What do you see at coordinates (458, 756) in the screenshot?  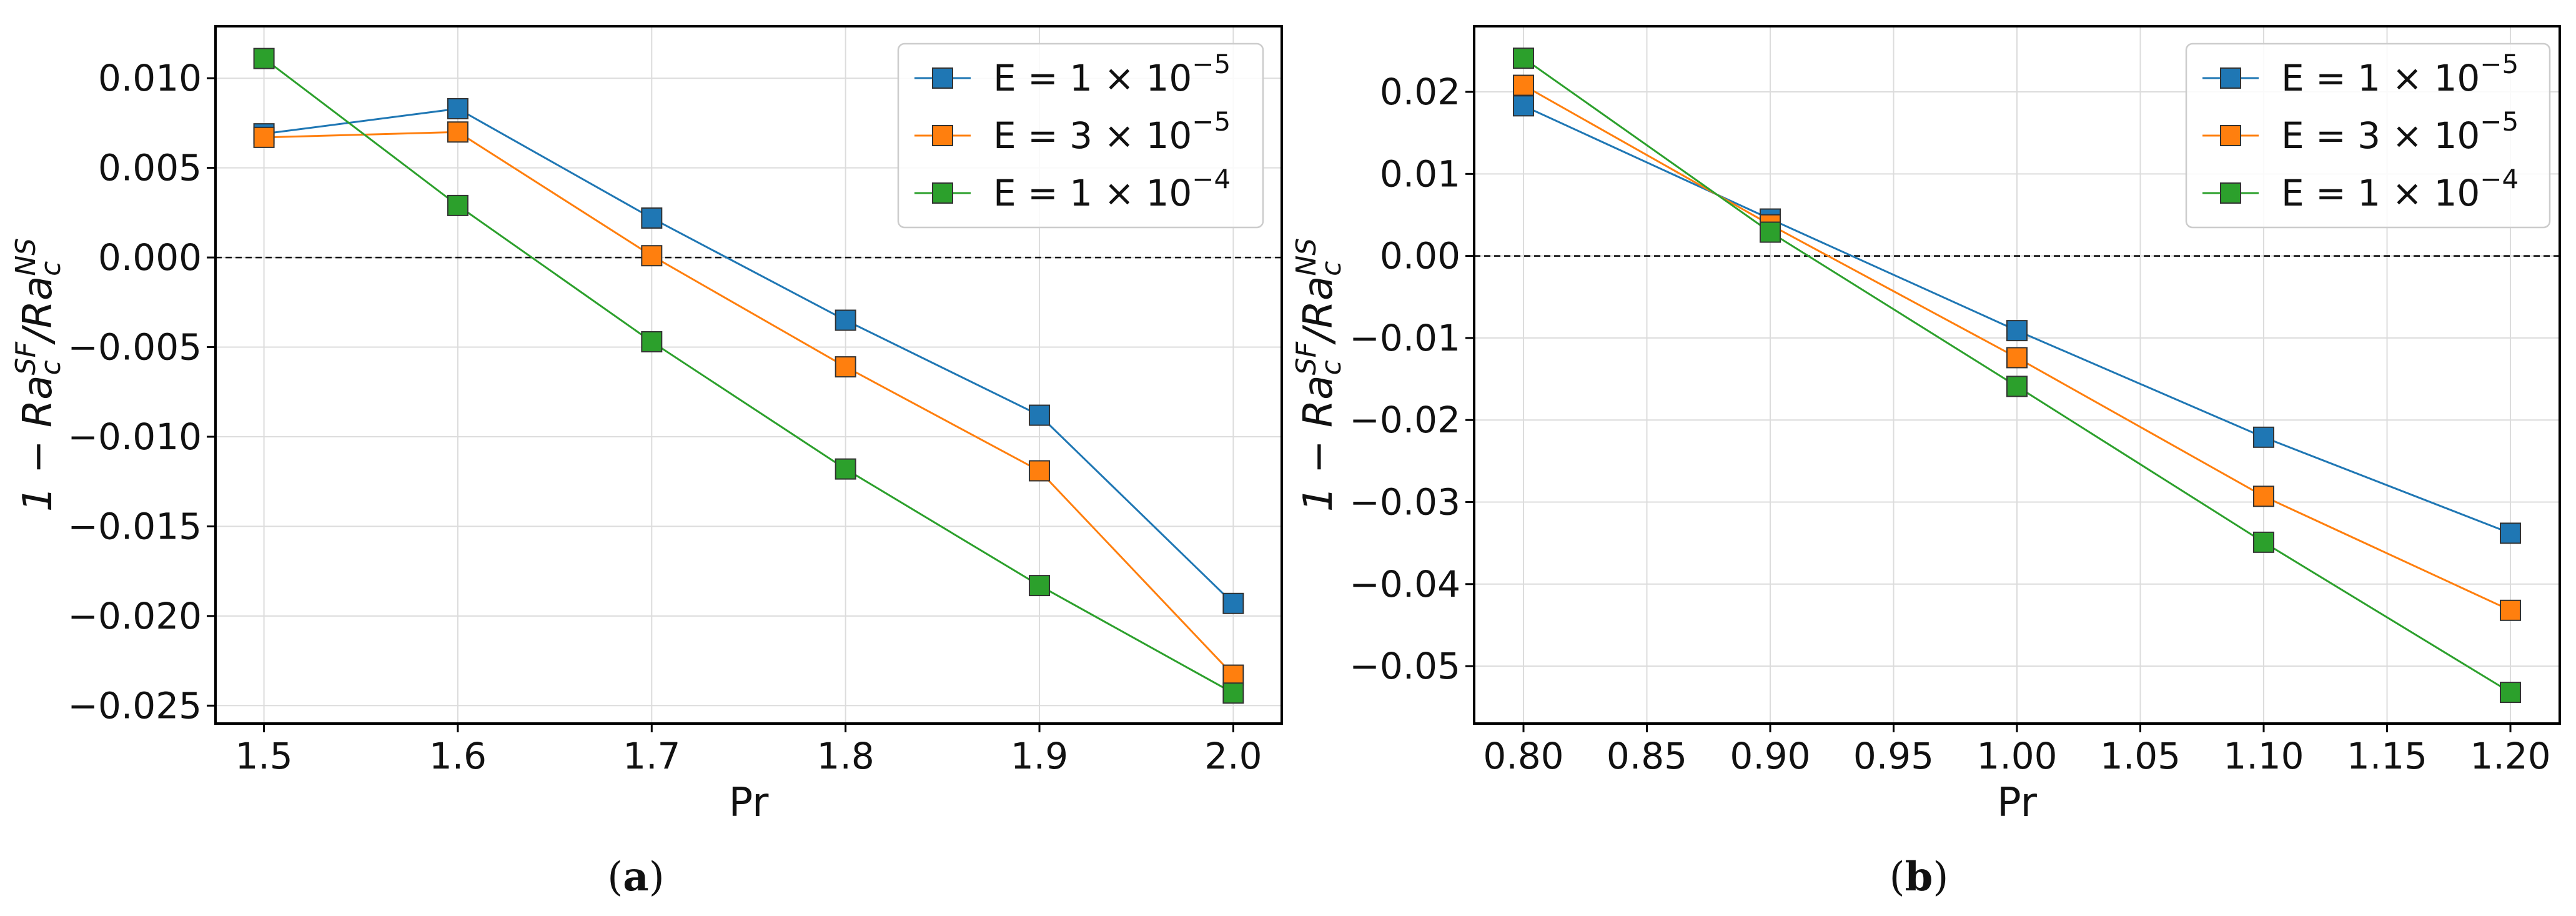 I see `x-tick-label: 1.6` at bounding box center [458, 756].